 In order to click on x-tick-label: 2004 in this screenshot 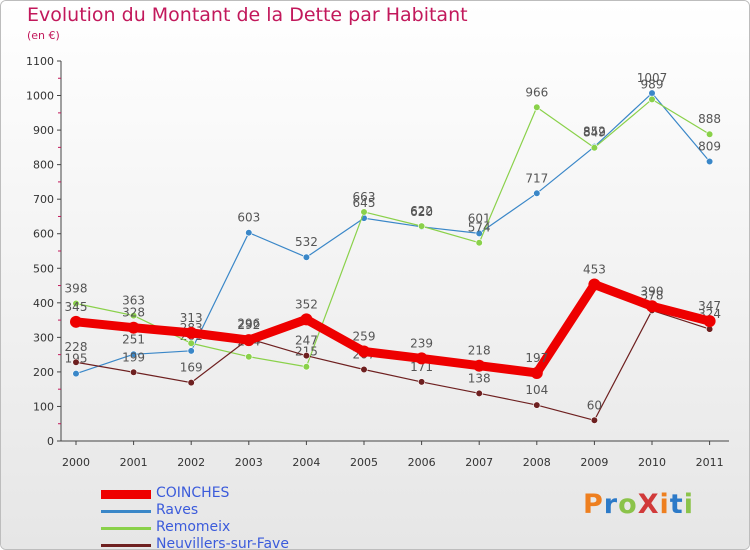, I will do `click(306, 462)`.